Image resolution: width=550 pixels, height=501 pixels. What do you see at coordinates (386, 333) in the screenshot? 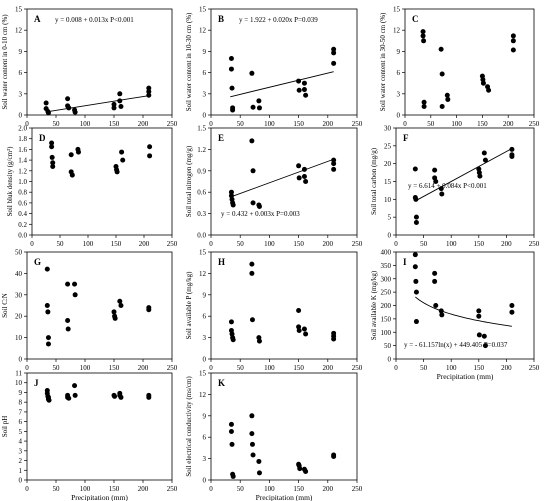
I see `y-tick-label: 100` at bounding box center [386, 333].